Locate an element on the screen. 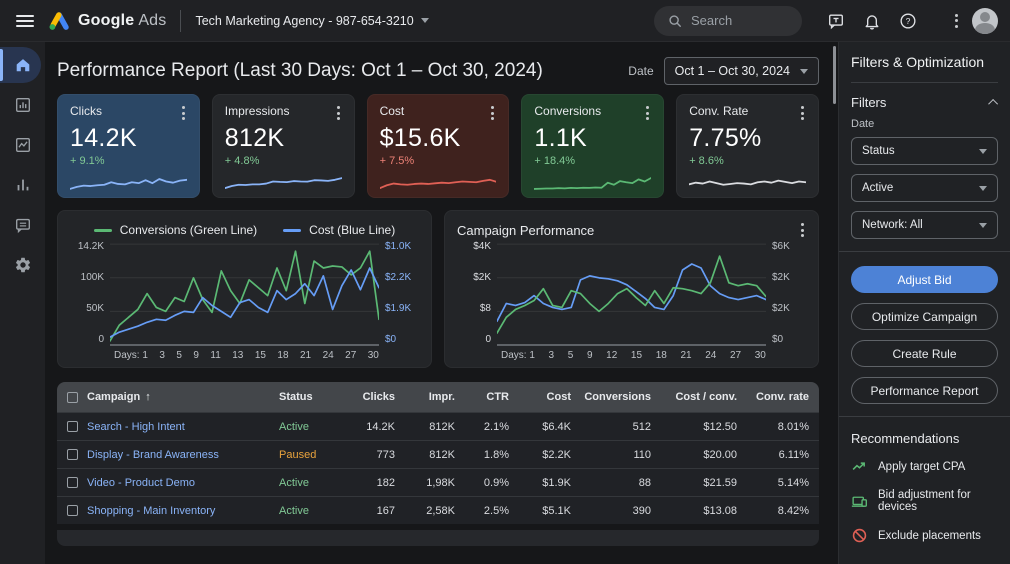 The height and width of the screenshot is (564, 1010). menu-icon is located at coordinates (25, 20).